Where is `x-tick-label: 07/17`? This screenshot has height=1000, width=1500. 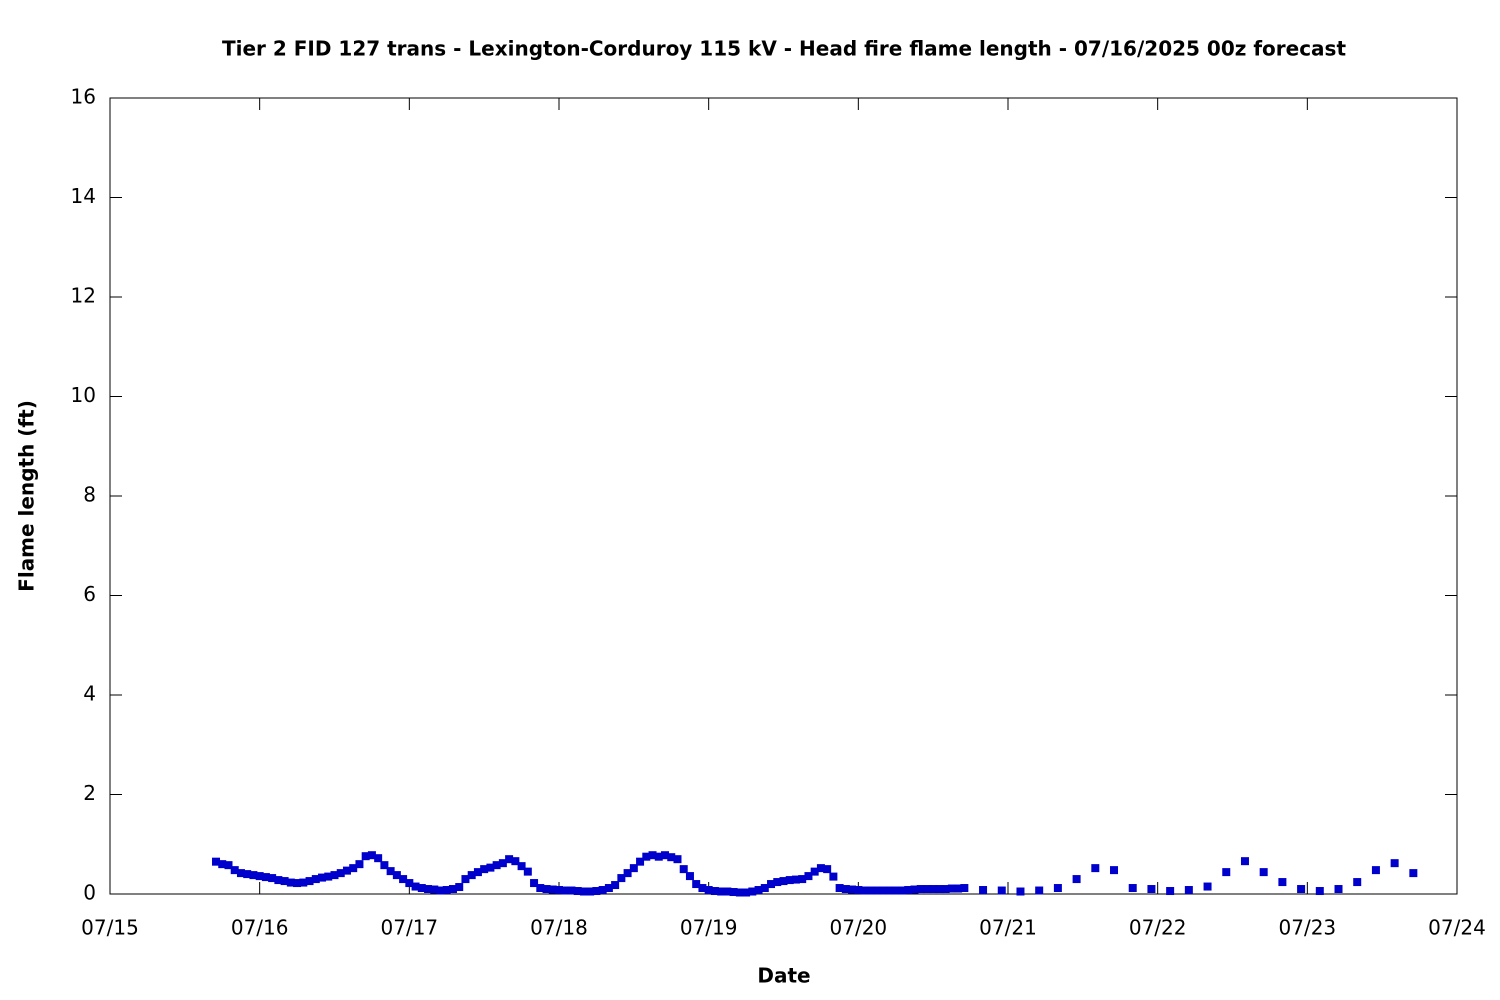
x-tick-label: 07/17 is located at coordinates (410, 928).